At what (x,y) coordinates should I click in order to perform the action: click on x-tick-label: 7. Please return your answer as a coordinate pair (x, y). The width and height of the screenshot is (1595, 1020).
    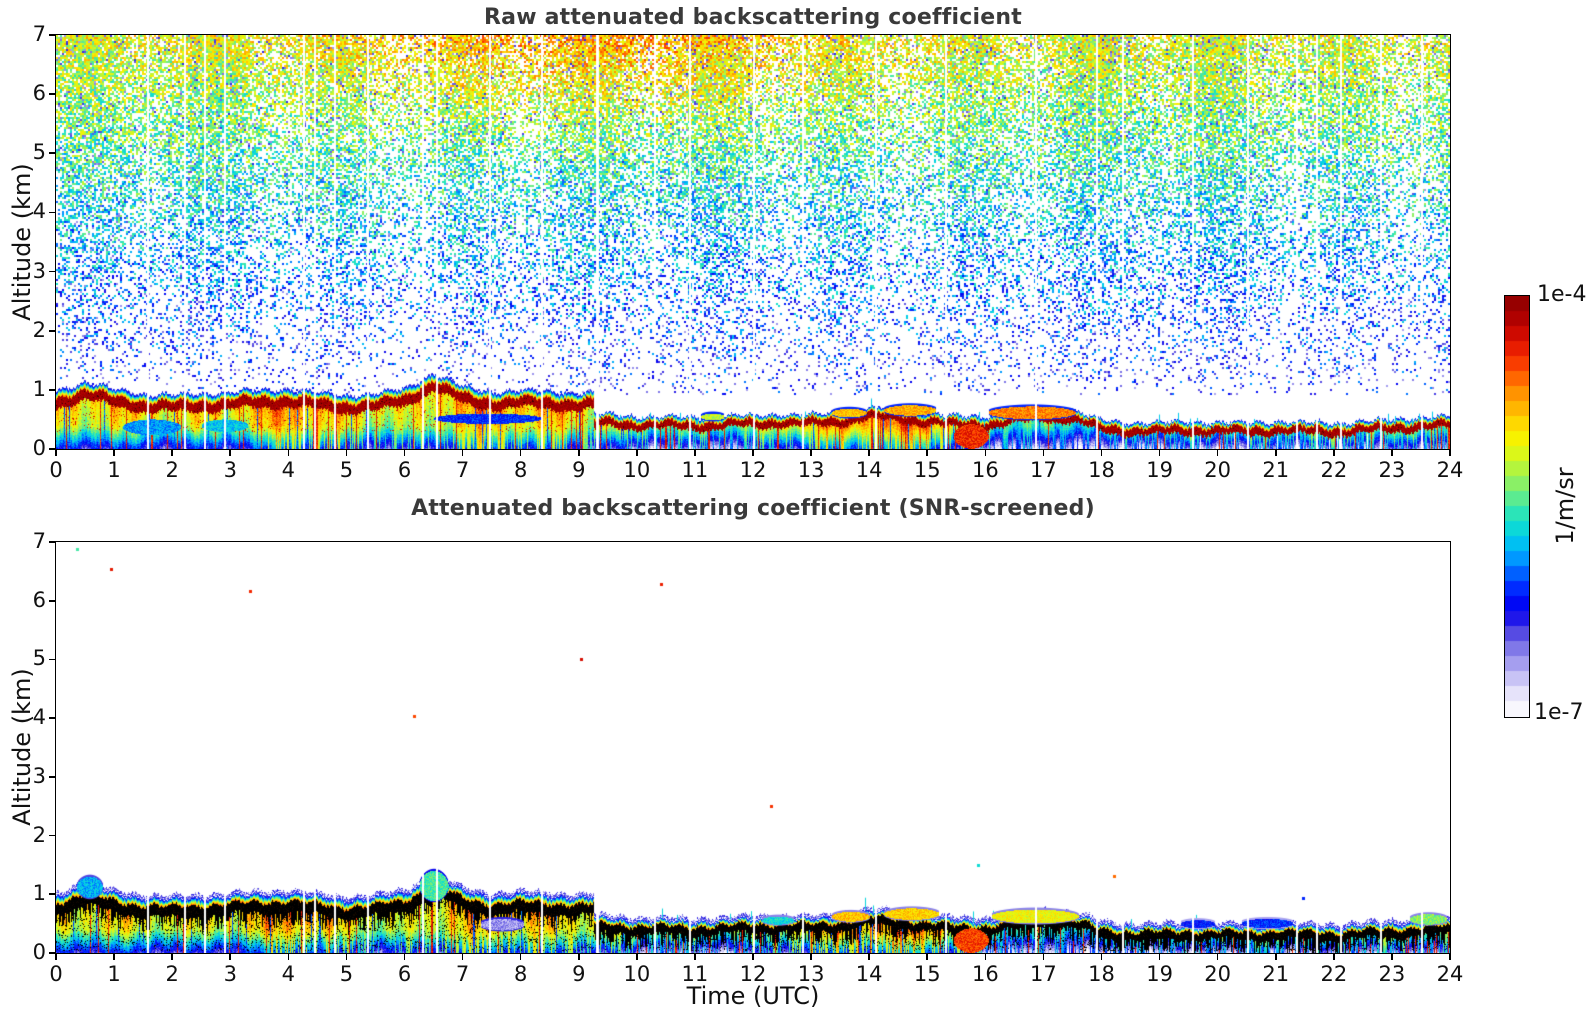
    Looking at the image, I should click on (462, 470).